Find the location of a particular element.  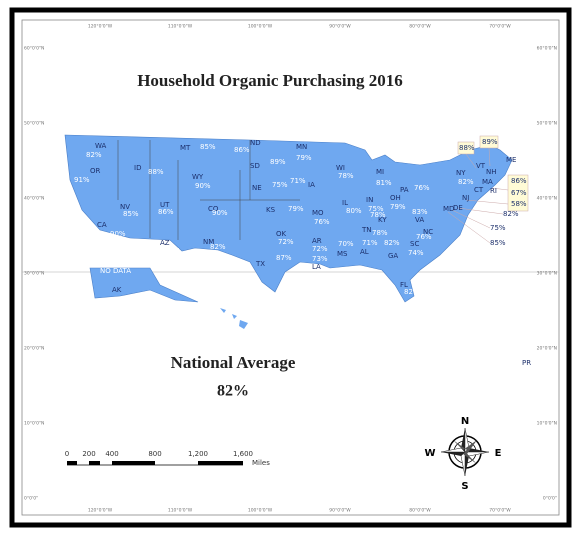

state-abbr: MS is located at coordinates (342, 254).